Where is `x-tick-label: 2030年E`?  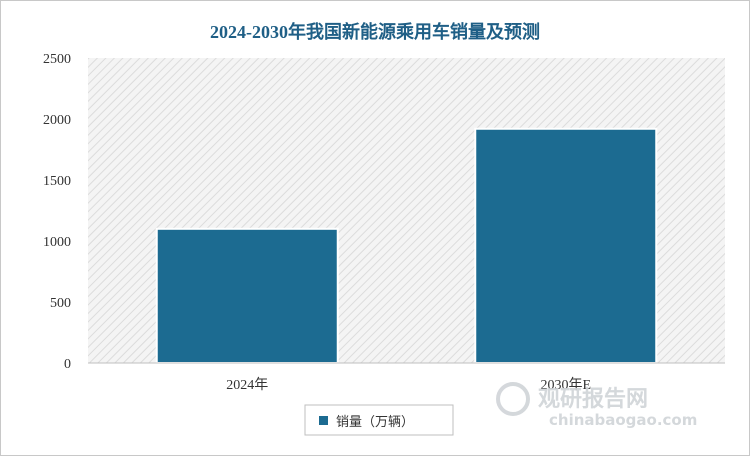 x-tick-label: 2030年E is located at coordinates (565, 385).